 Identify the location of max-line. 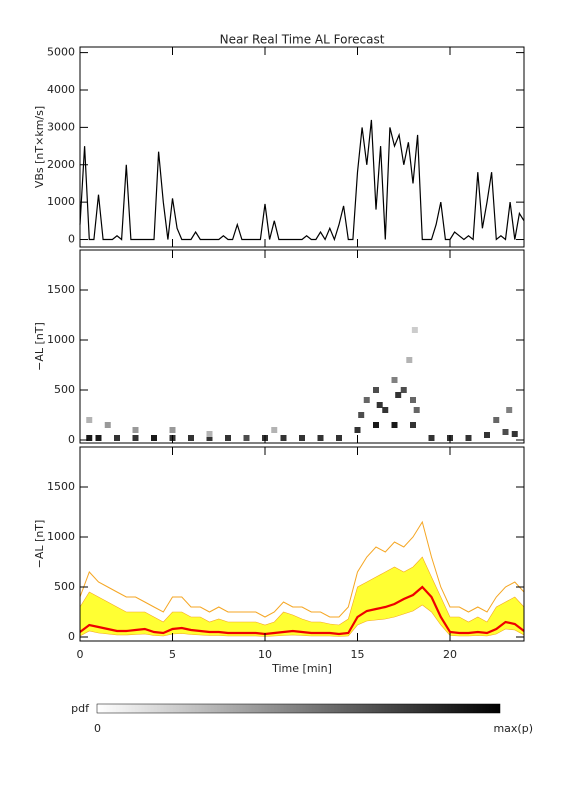
(302, 569).